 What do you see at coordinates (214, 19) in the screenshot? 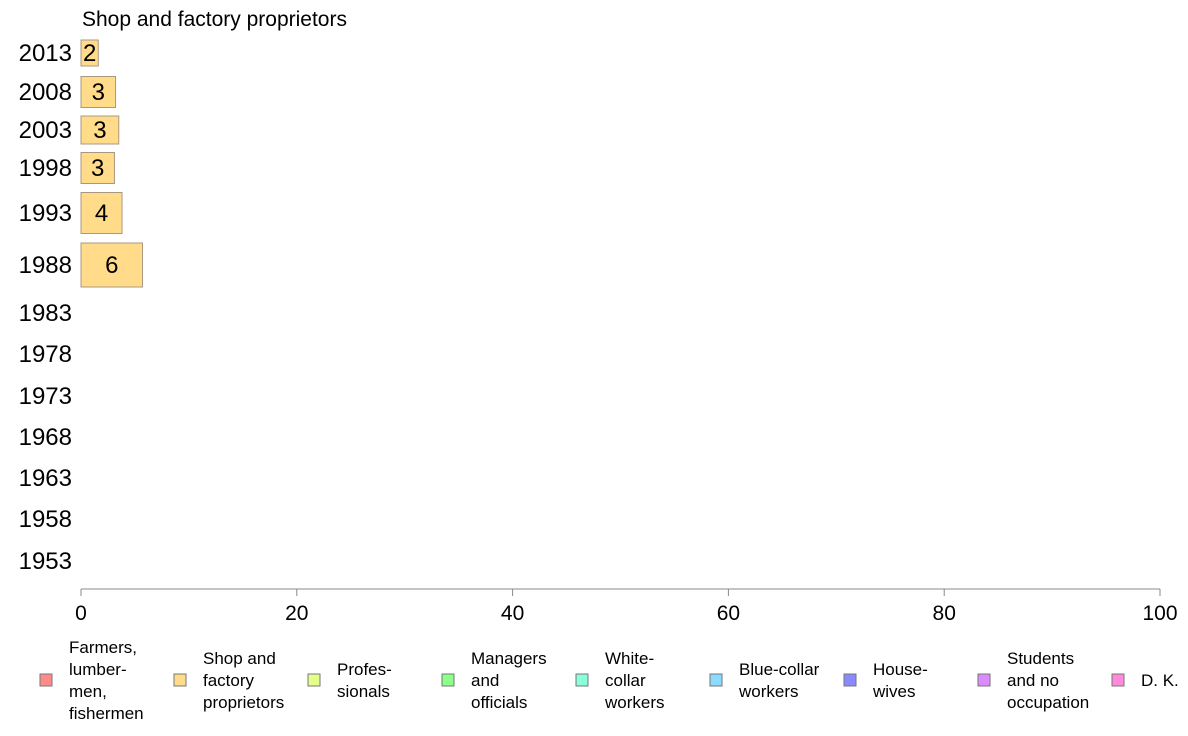
I see `chart-title: Shop and factory proprietors` at bounding box center [214, 19].